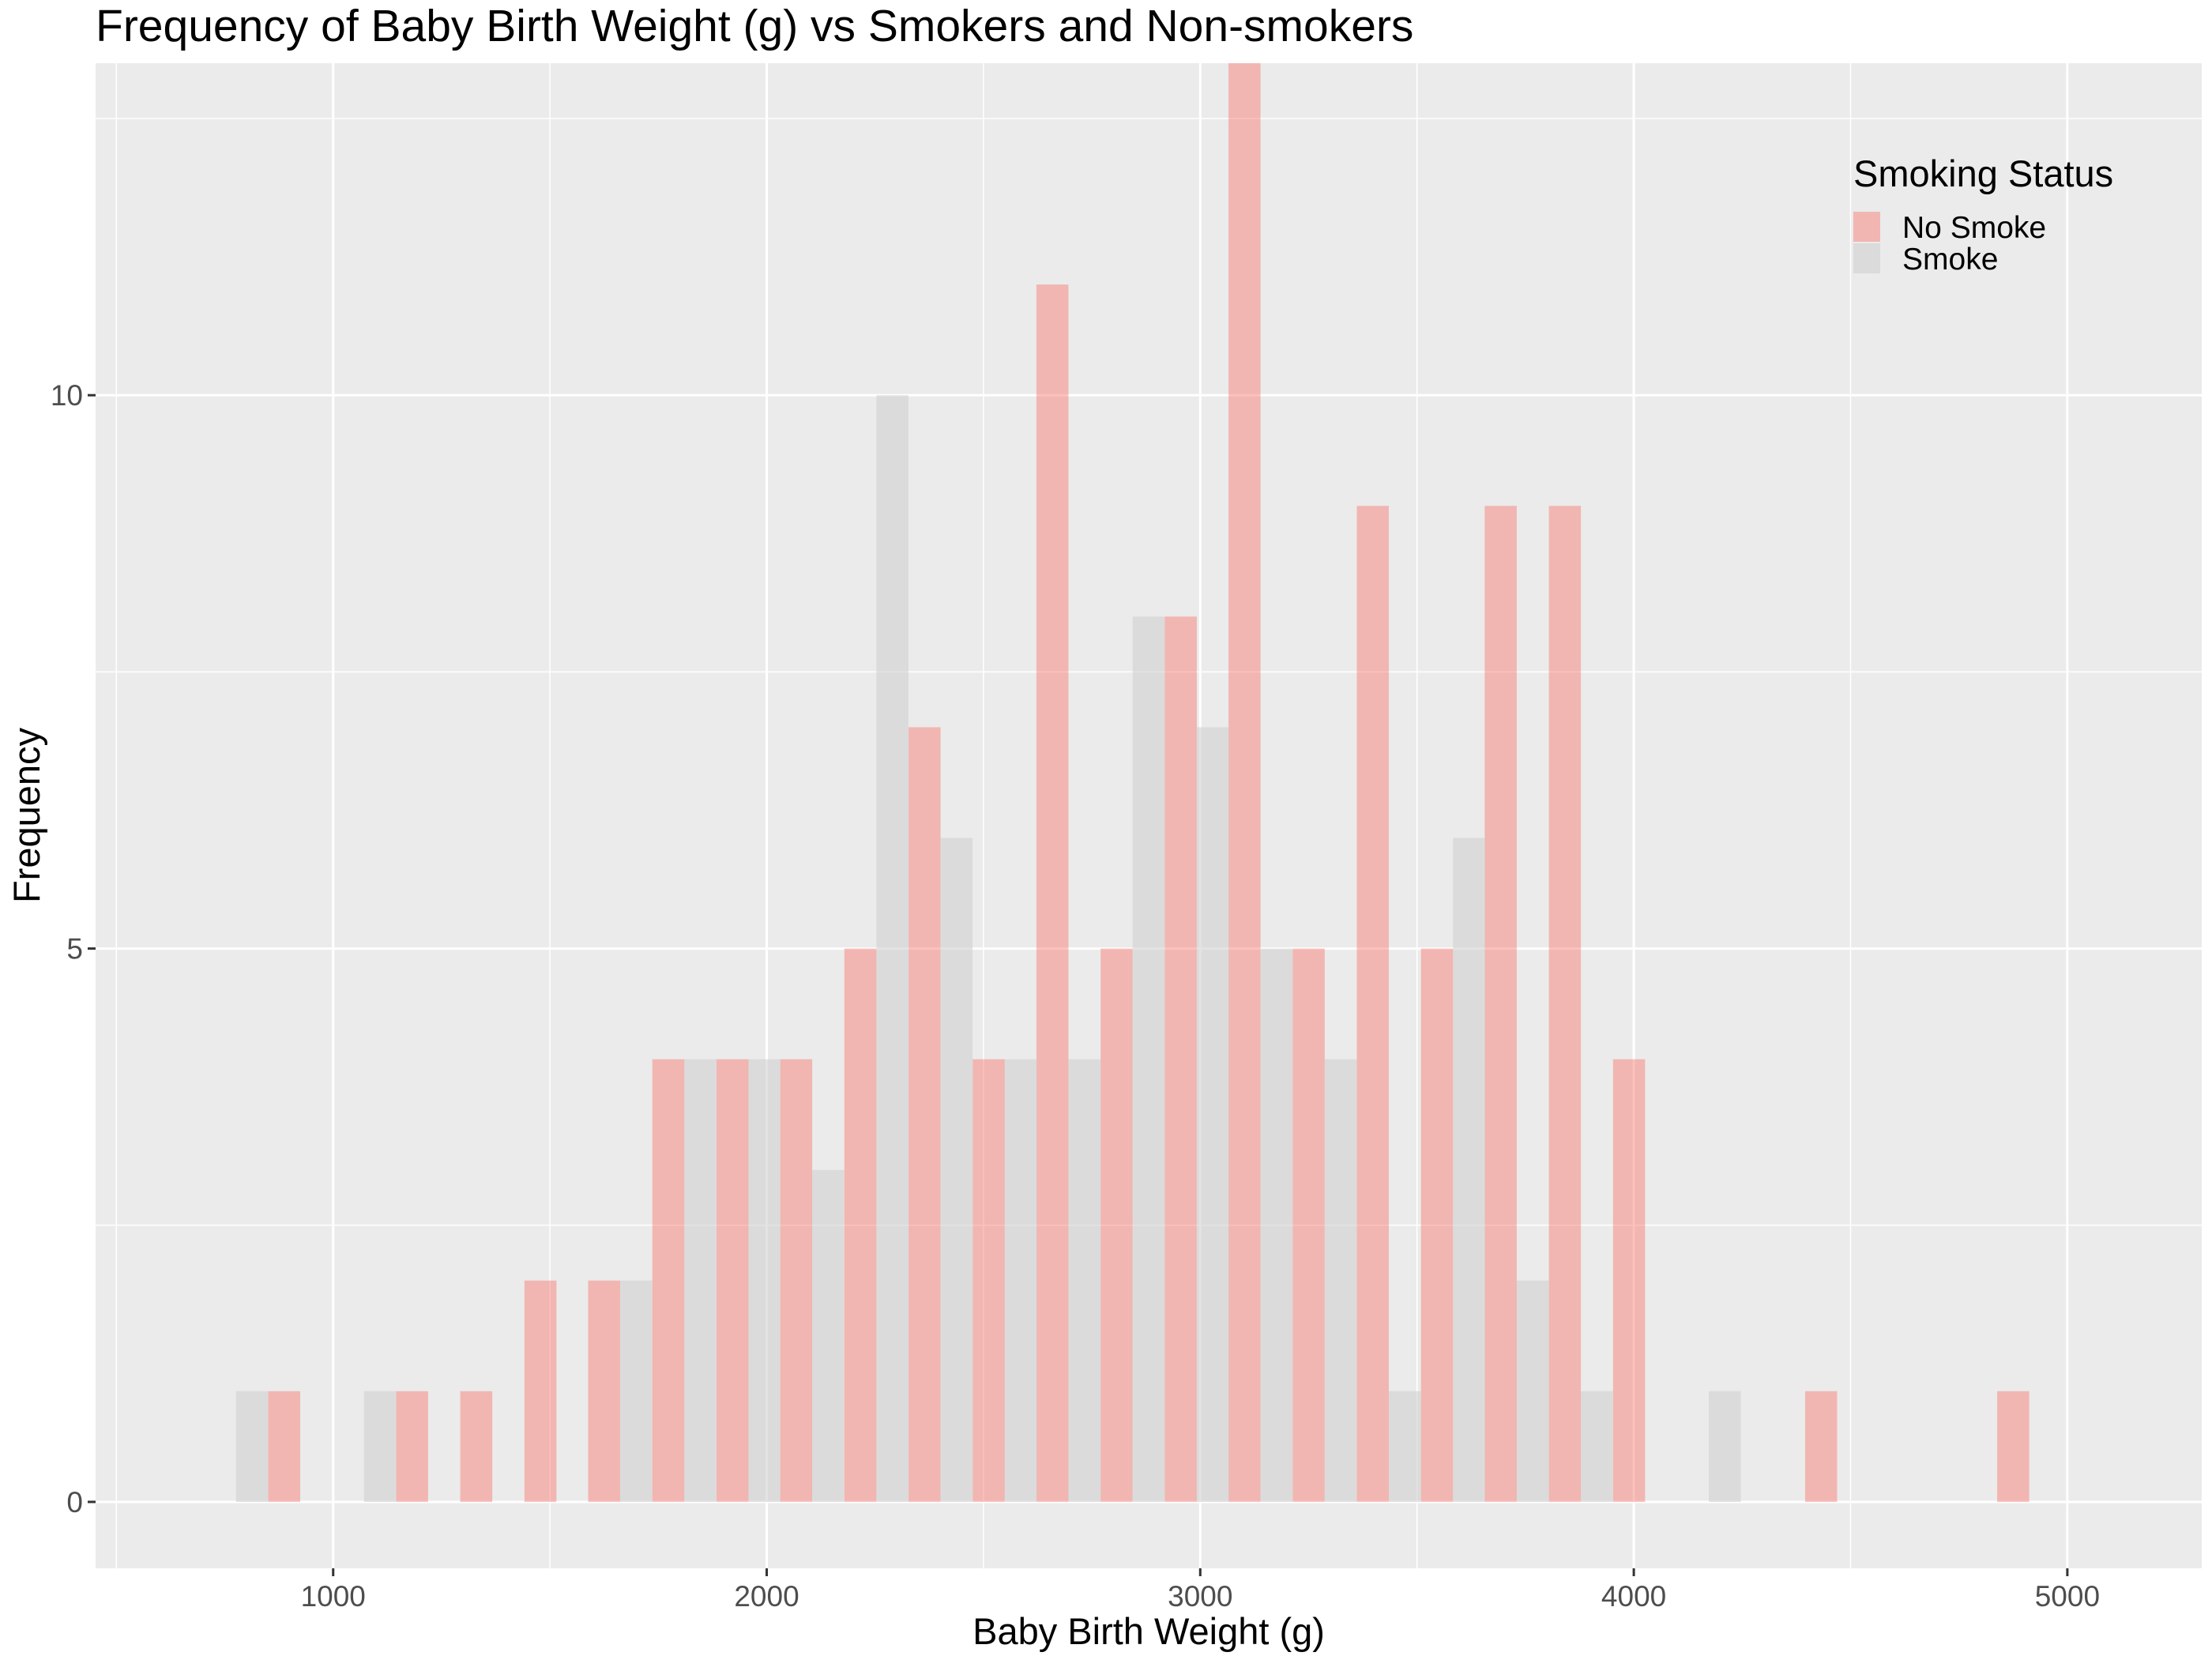  Describe the element at coordinates (1867, 227) in the screenshot. I see `legend-key-no-smoke` at that location.